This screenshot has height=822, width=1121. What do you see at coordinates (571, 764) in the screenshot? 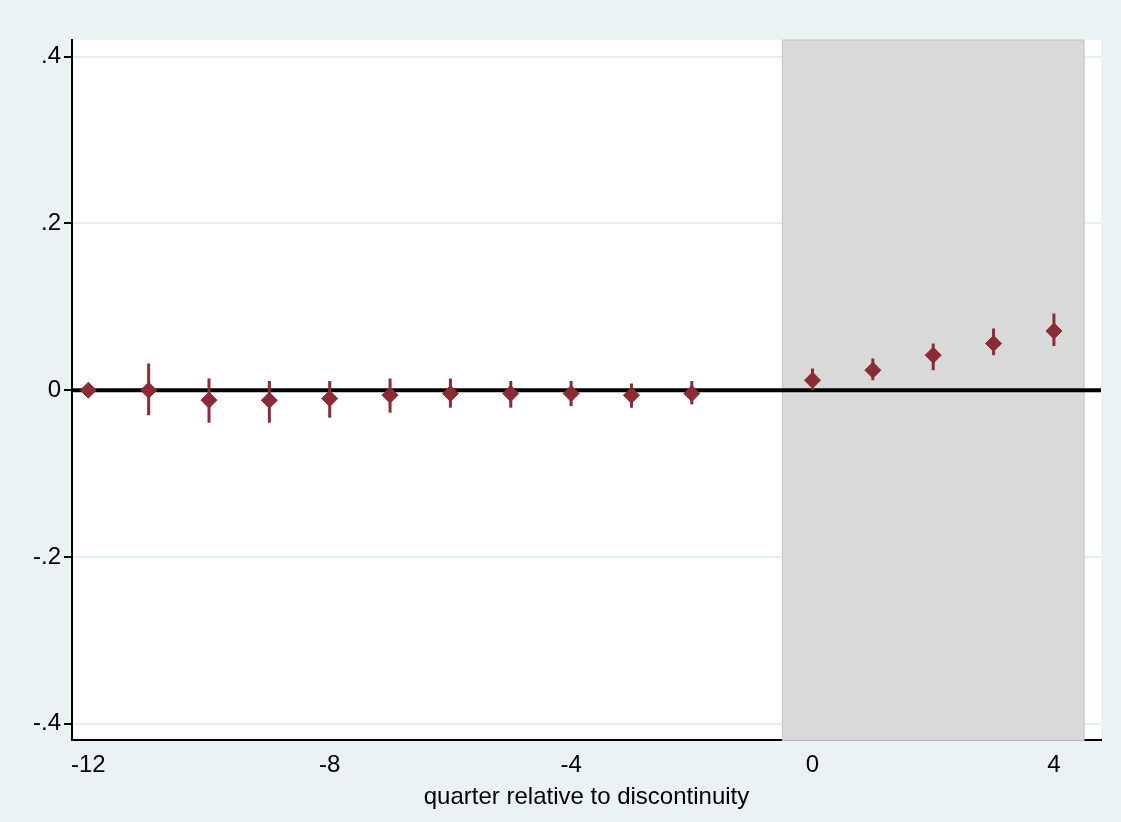
I see `x-tick-label: -4` at bounding box center [571, 764].